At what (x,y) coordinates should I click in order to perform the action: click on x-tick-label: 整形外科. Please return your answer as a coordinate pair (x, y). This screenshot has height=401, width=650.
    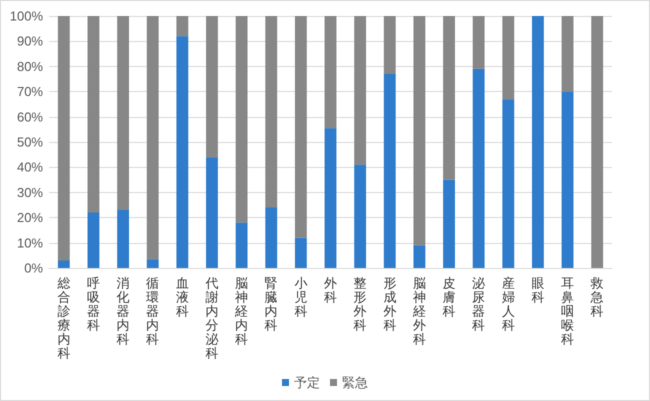
    Looking at the image, I should click on (360, 304).